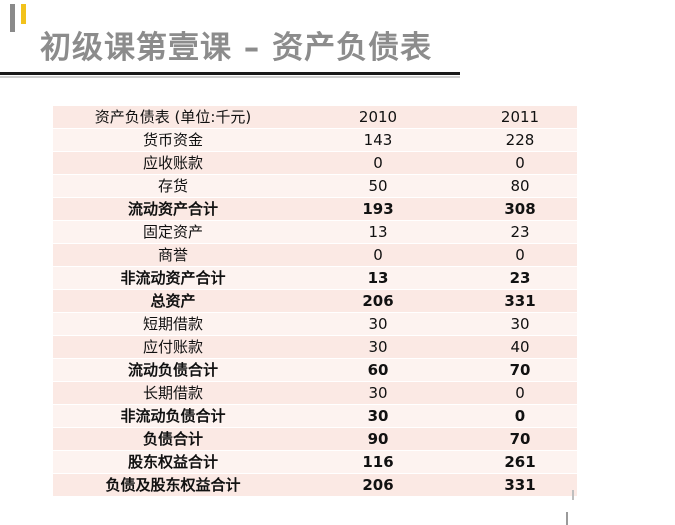  Describe the element at coordinates (520, 324) in the screenshot. I see `row-value-2011: 30` at that location.